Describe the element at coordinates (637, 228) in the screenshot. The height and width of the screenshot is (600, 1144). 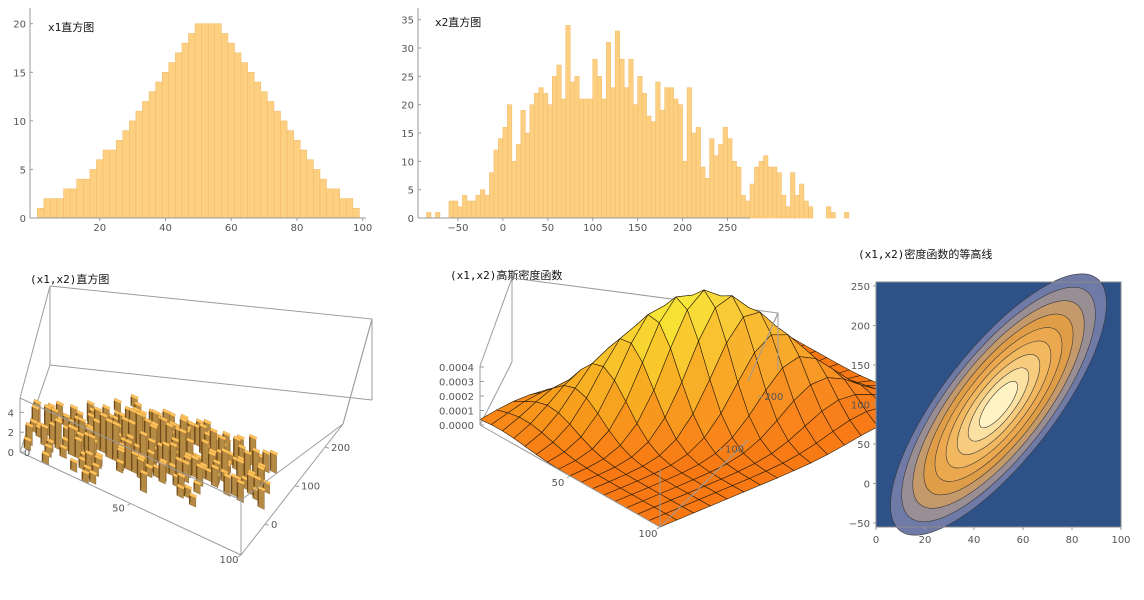
I see `x-tick-label: 150` at that location.